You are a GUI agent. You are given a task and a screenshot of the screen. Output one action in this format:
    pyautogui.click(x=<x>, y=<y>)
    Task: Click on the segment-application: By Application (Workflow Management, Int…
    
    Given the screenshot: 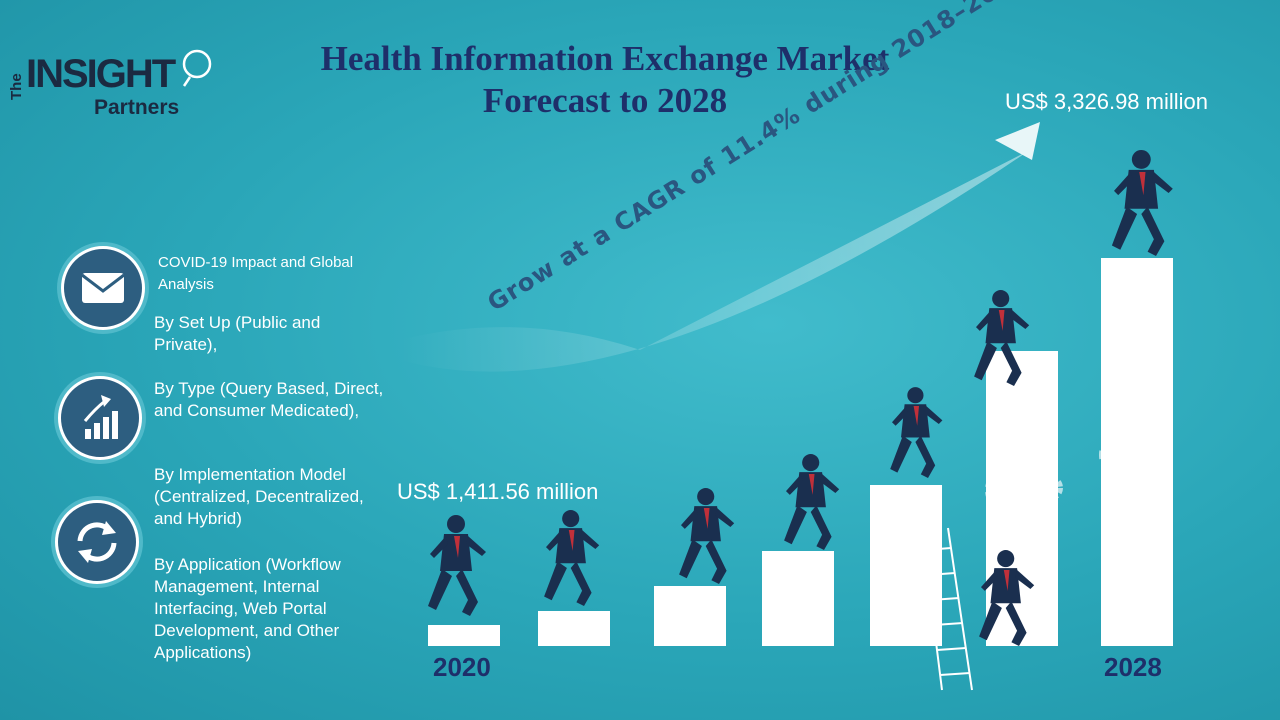 What is the action you would take?
    pyautogui.click(x=247, y=608)
    